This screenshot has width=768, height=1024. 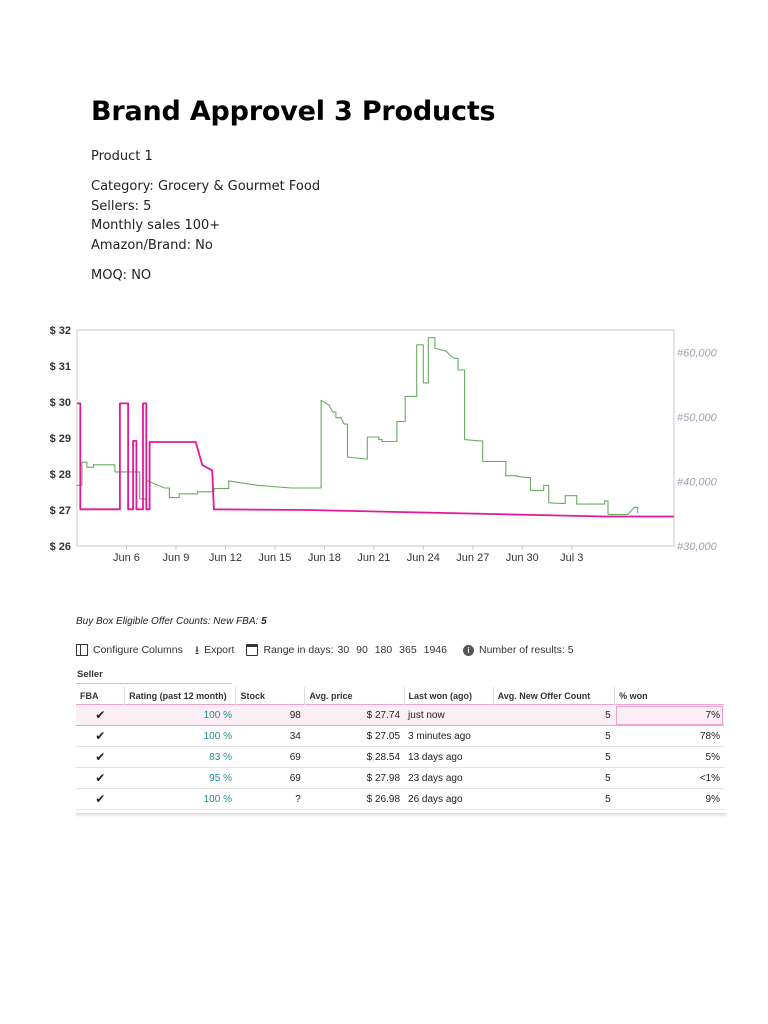 I want to click on table-row: ✔ 100 % 98 $ 27.74 just now 5 7%, so click(x=400, y=715).